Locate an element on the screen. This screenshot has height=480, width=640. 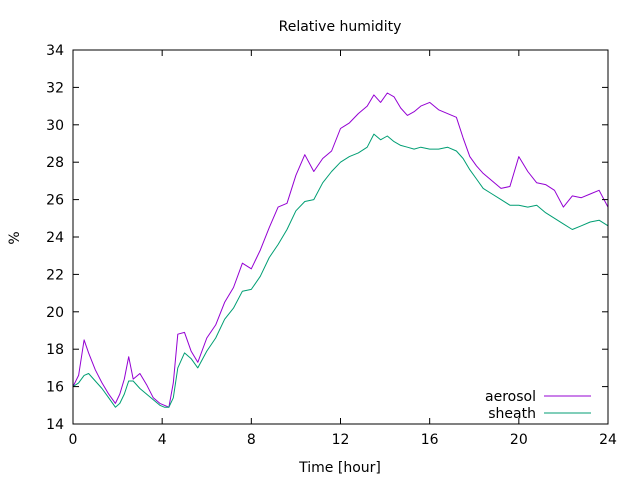
y-tick-label: 14 is located at coordinates (55, 425).